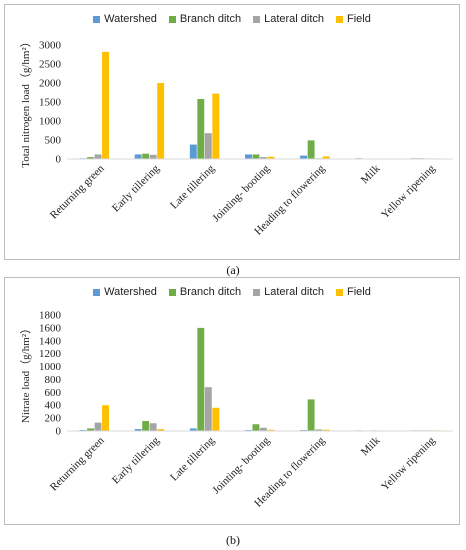 This screenshot has height=550, width=466. Describe the element at coordinates (53, 141) in the screenshot. I see `y-tick-label: 500` at that location.